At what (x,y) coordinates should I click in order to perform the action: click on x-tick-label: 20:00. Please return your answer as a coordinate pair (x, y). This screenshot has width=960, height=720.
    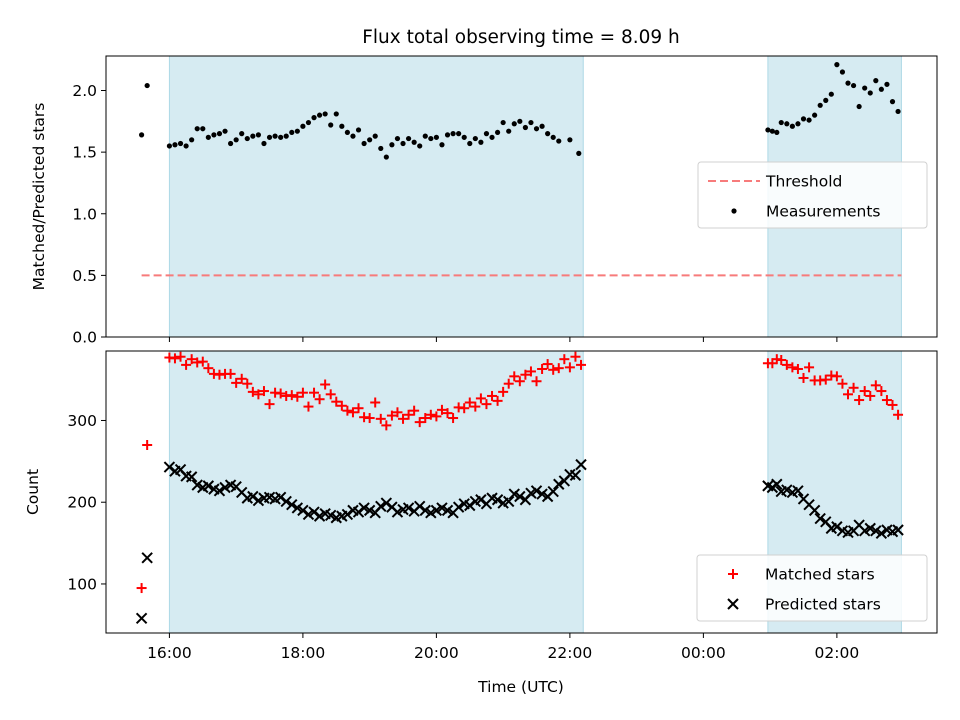
    Looking at the image, I should click on (436, 653).